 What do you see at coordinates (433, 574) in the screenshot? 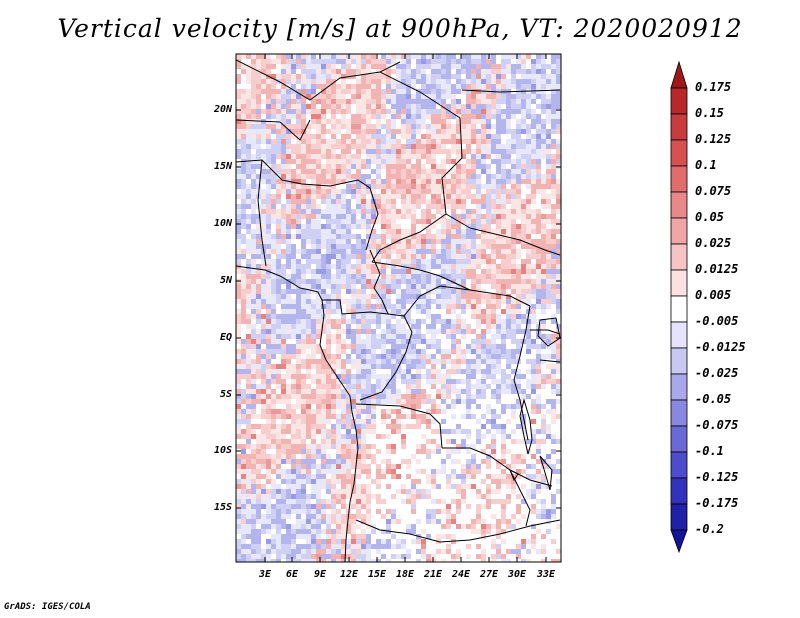
I see `lon-label-21e: 21E` at bounding box center [433, 574].